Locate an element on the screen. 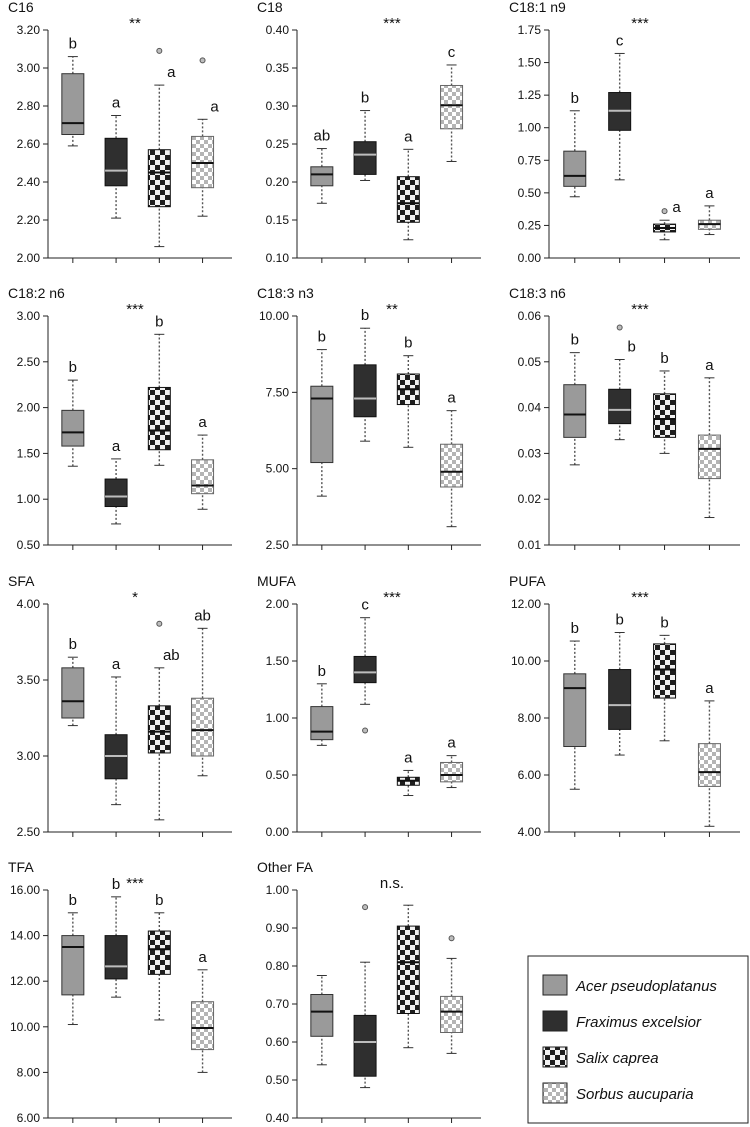 This screenshot has height=1127, width=750. legend-label: Acer pseudoplatanus is located at coordinates (646, 986).